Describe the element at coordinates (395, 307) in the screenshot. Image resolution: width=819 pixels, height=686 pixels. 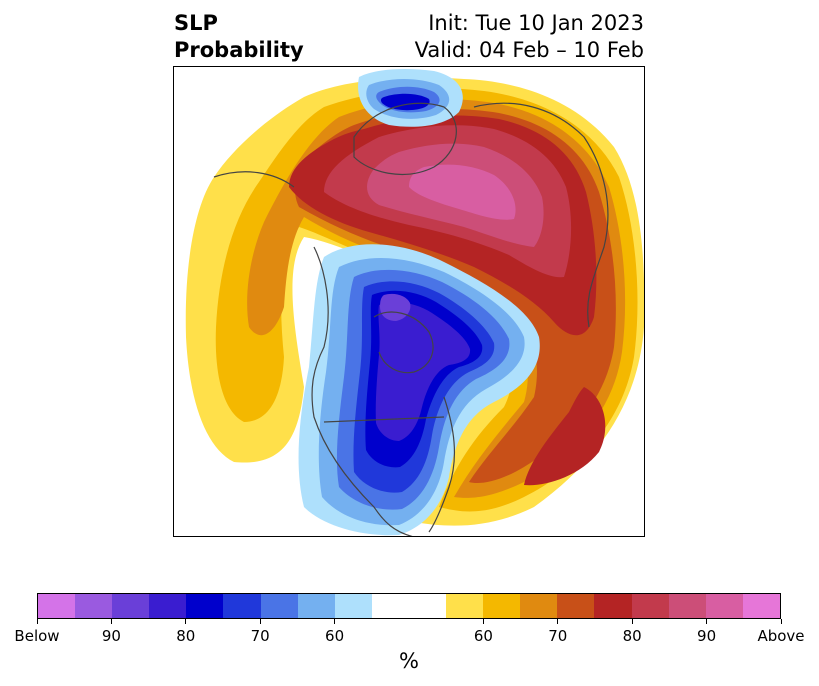
I see `below-violet-region` at that location.